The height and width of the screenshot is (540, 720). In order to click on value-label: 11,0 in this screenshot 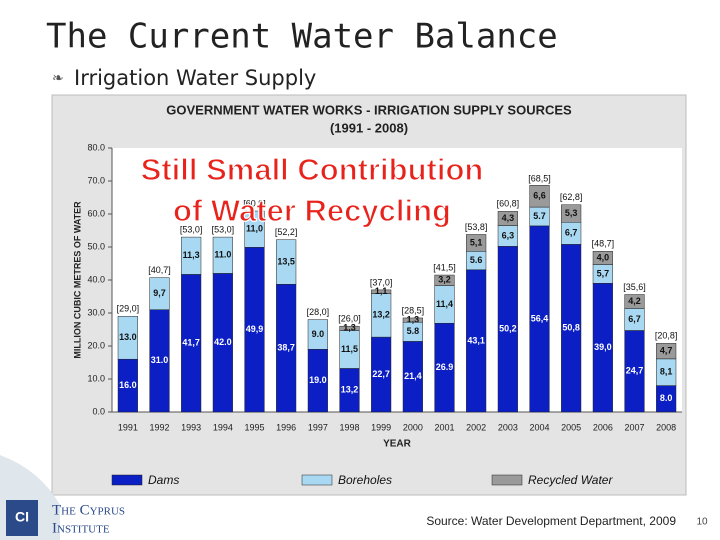, I will do `click(254, 229)`.